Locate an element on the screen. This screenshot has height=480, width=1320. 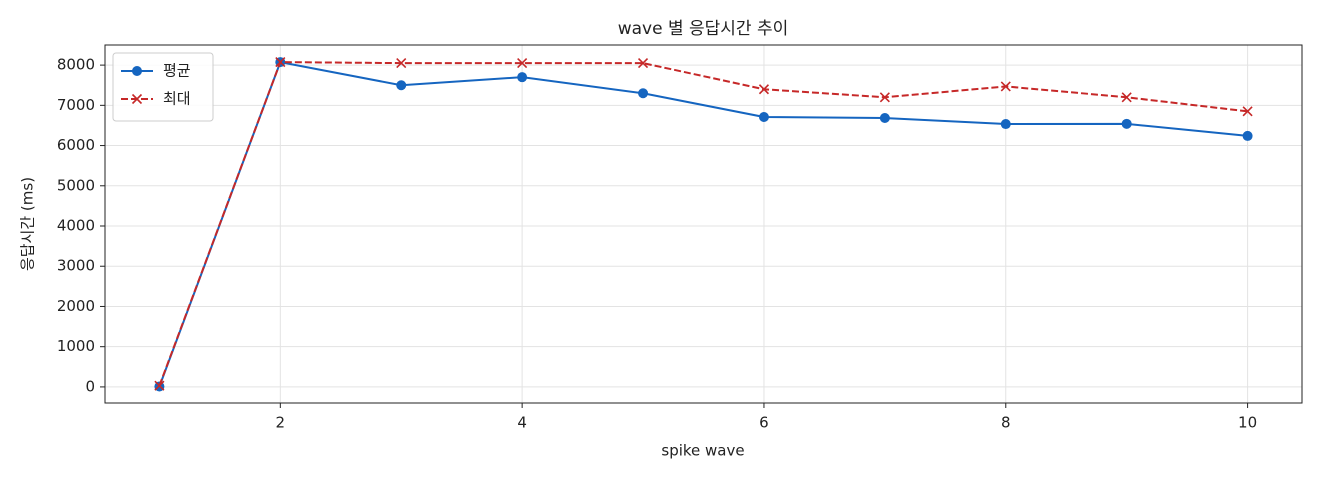
chart-title: wave 별 응답시간 추이 is located at coordinates (703, 29).